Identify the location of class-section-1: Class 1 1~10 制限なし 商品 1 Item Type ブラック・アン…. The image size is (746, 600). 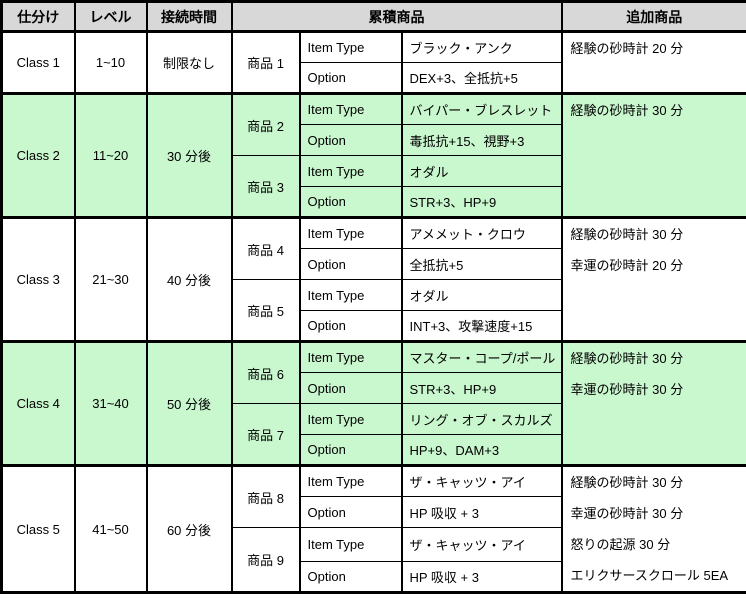
(373, 62).